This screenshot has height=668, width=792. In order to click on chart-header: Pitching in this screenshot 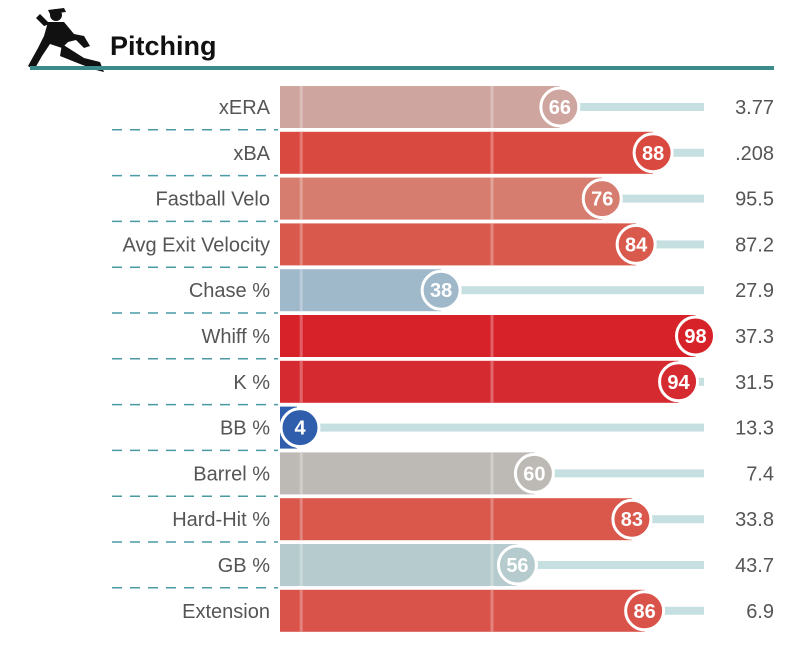, I will do `click(401, 40)`.